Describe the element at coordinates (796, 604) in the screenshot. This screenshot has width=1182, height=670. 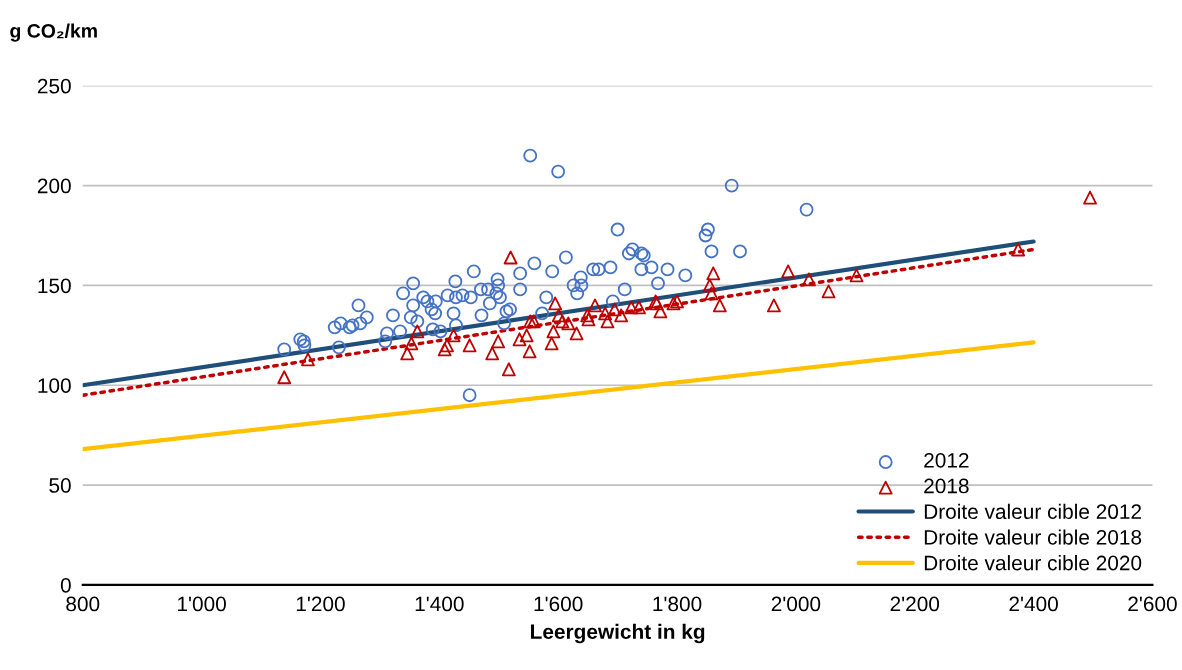
I see `x-tick-label: 2'000` at that location.